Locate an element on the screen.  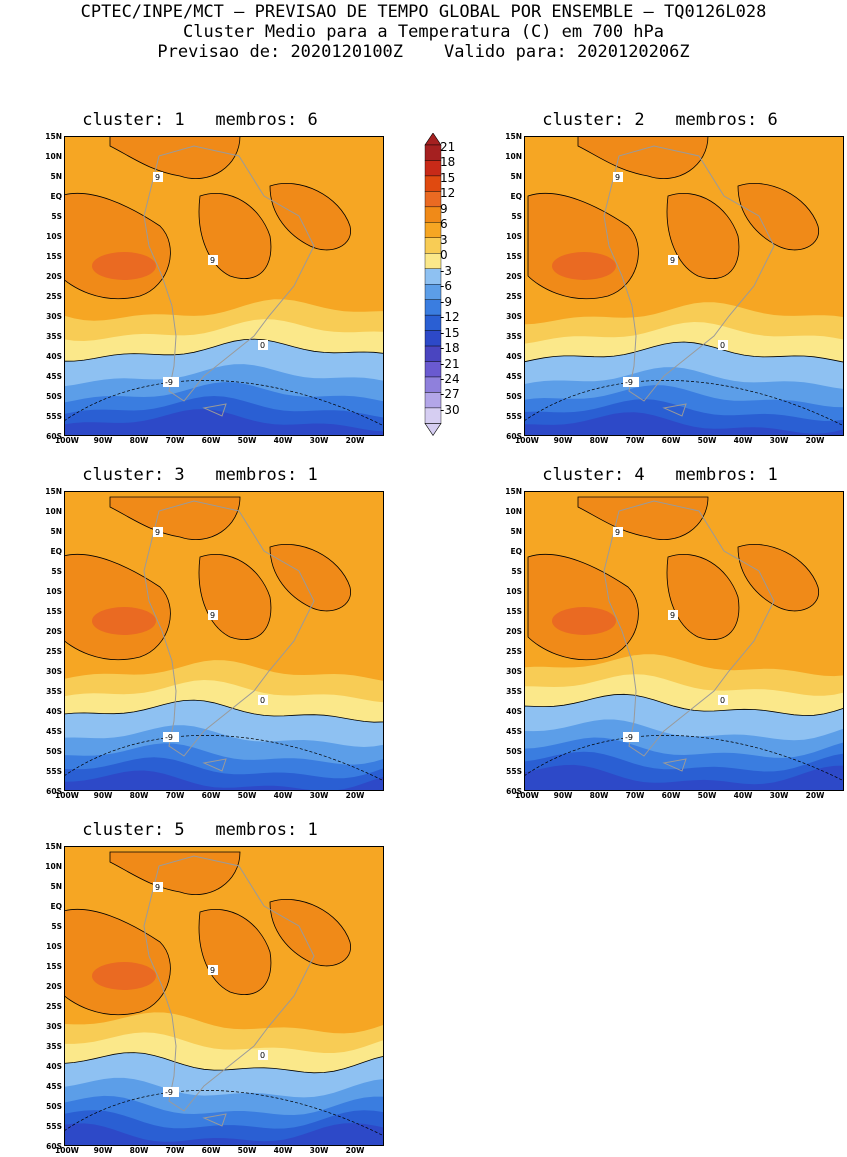
colorbar-label: 12 is located at coordinates (448, 193).